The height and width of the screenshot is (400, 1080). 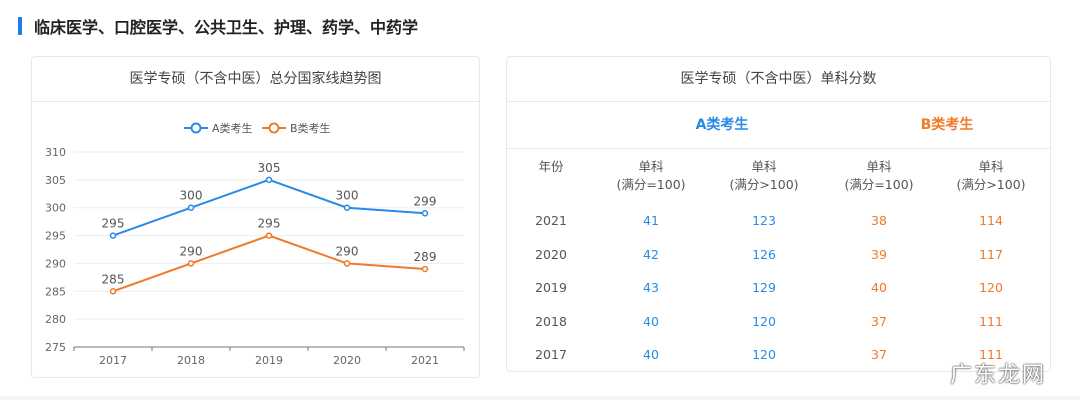 What do you see at coordinates (764, 287) in the screenshot?
I see `score-cell: 129` at bounding box center [764, 287].